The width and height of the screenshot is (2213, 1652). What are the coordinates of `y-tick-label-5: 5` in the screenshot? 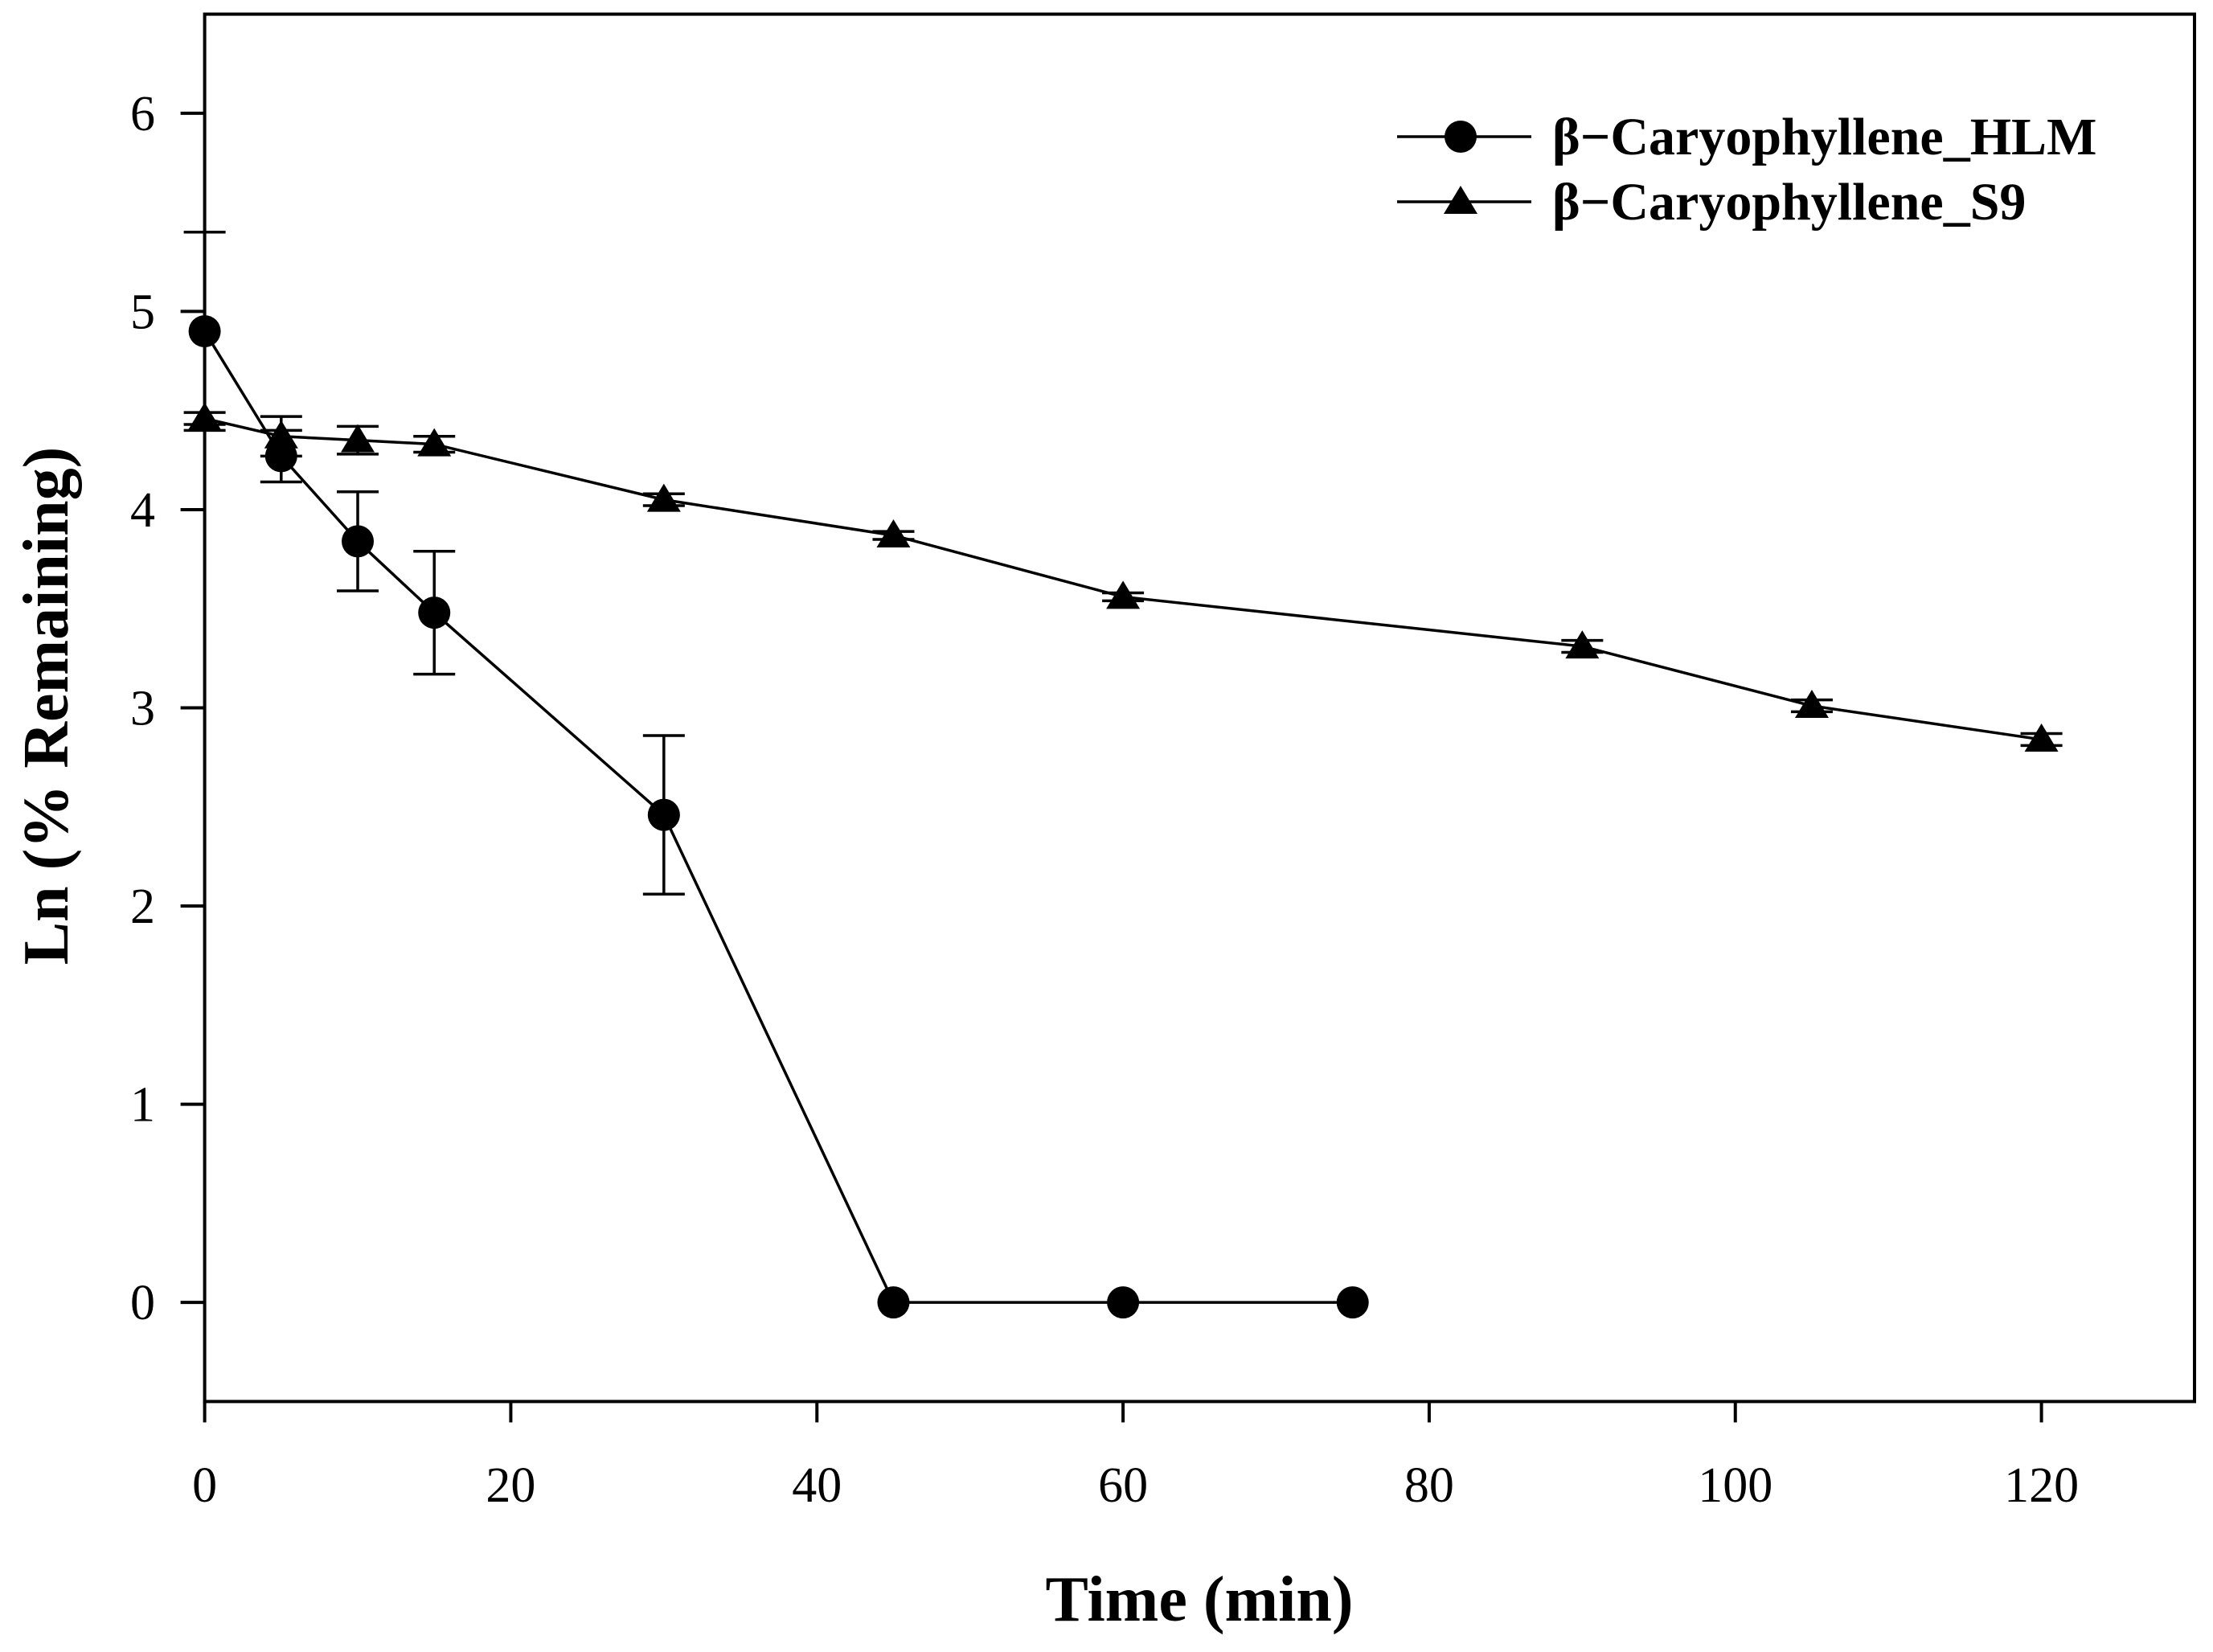 It's located at (142, 312).